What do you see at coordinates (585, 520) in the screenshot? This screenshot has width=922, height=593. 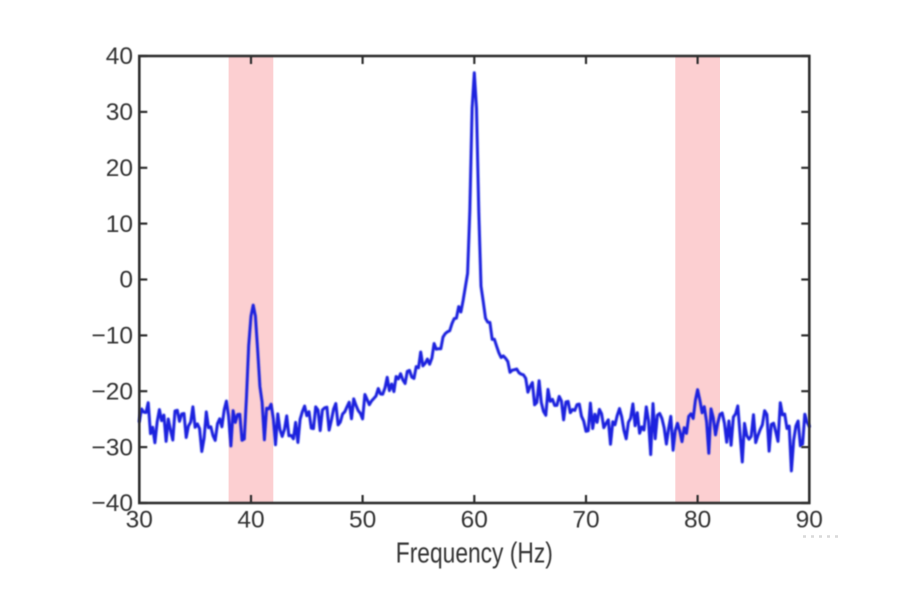 I see `svg-text: 70` at bounding box center [585, 520].